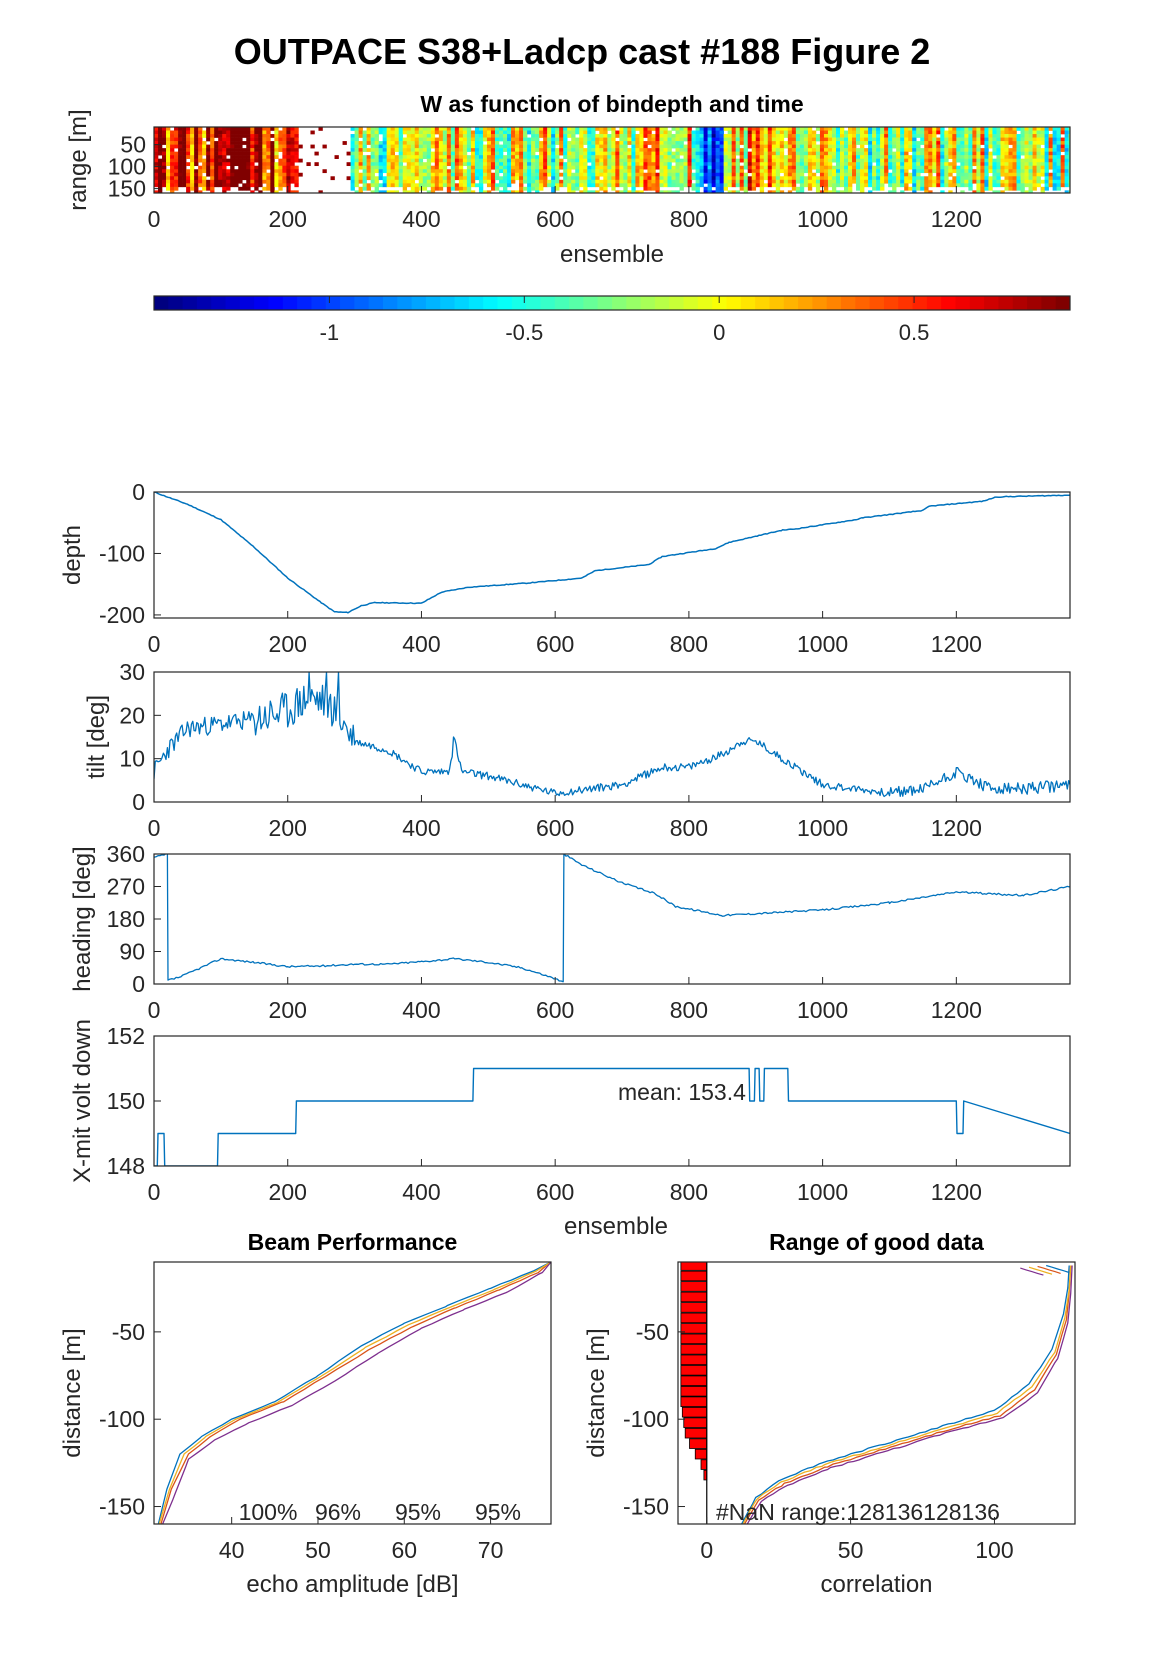  I want to click on heatmap-xtick-label: 200, so click(288, 219).